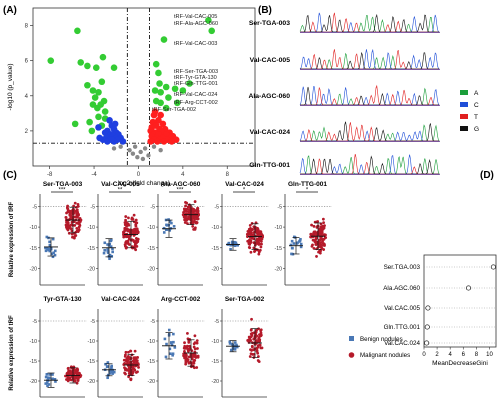 The image size is (500, 403). Describe the element at coordinates (381, 339) in the screenshot. I see `legend-label-benign: Benign nodules` at that location.